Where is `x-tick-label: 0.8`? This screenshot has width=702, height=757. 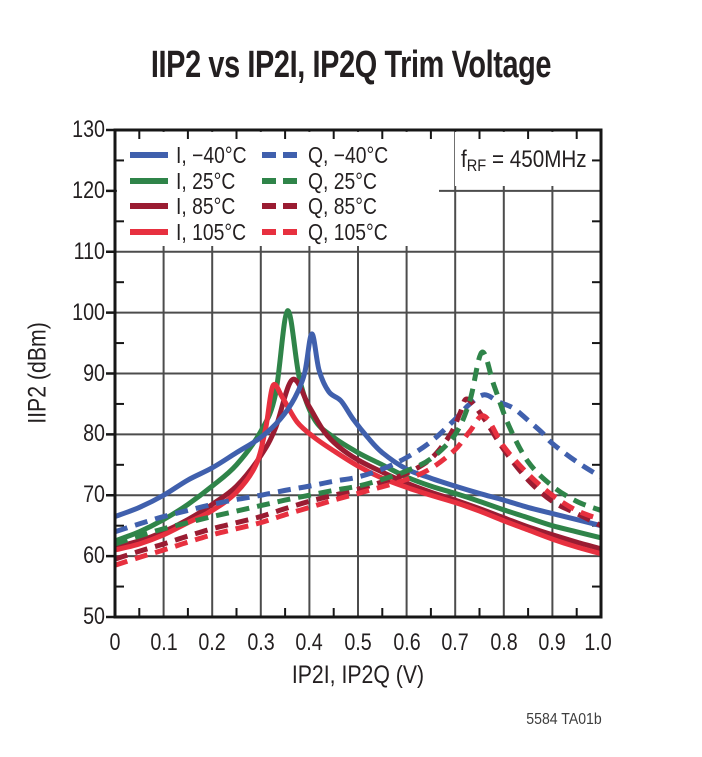
x-tick-label: 0.8 is located at coordinates (504, 642).